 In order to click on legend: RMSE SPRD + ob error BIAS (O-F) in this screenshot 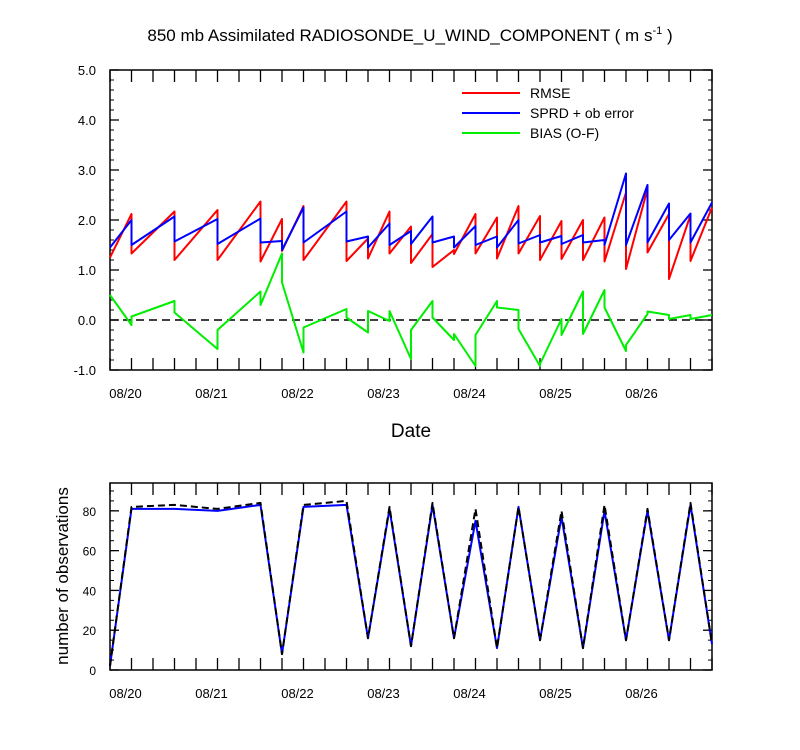, I will do `click(548, 113)`.